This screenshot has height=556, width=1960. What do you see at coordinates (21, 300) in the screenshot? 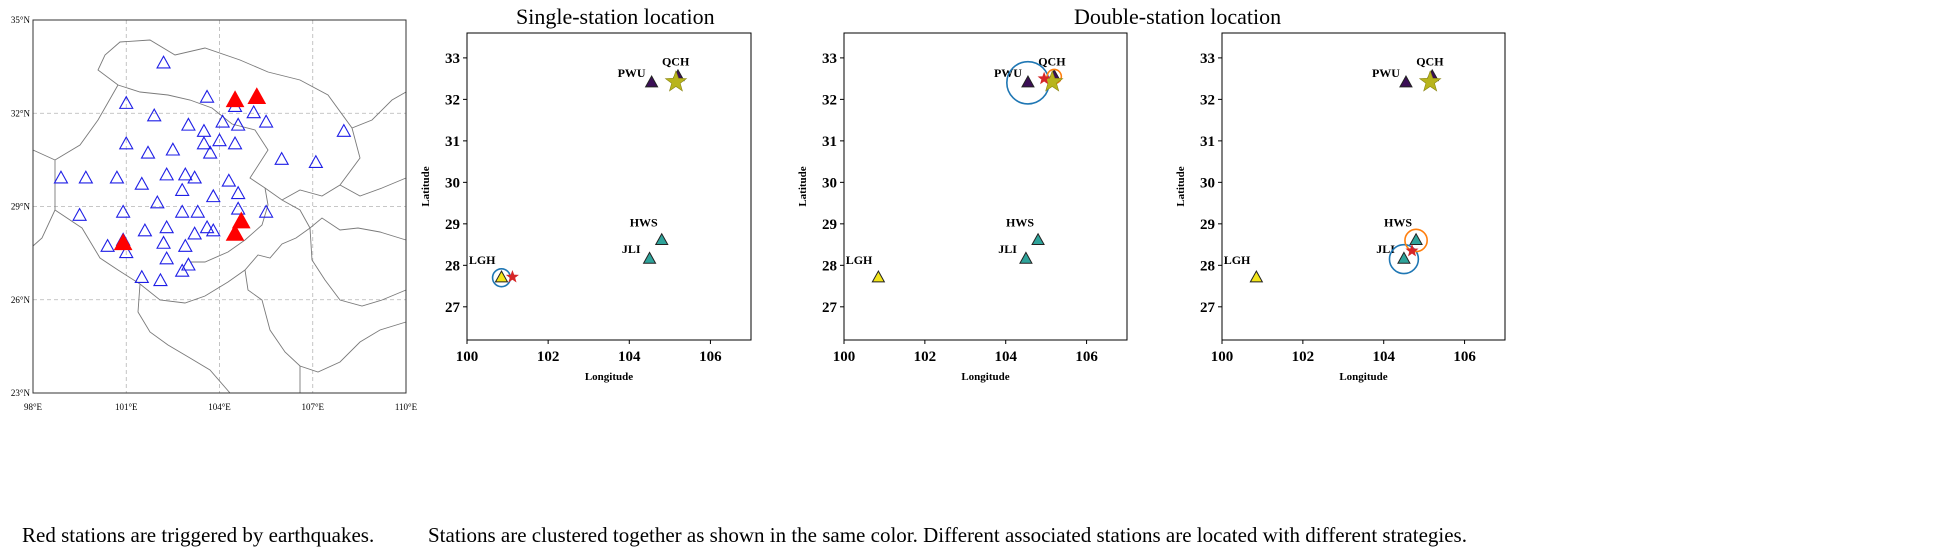
I see `map-ytick-label: 26°N` at bounding box center [21, 300].